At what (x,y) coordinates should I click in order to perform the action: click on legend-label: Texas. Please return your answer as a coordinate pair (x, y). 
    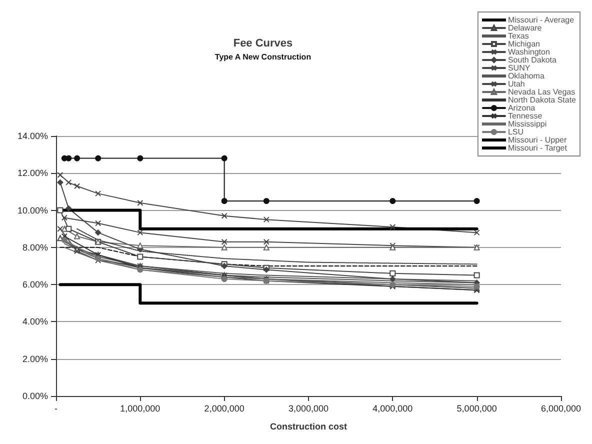
    Looking at the image, I should click on (518, 36).